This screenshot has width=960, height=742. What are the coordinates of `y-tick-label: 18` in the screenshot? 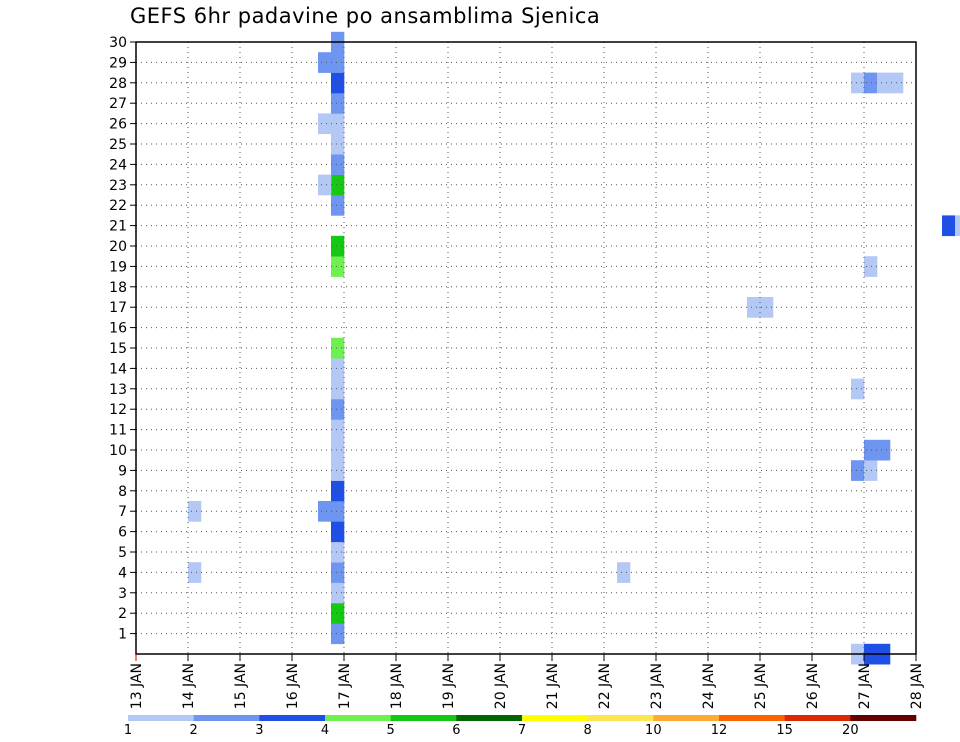 It's located at (118, 288).